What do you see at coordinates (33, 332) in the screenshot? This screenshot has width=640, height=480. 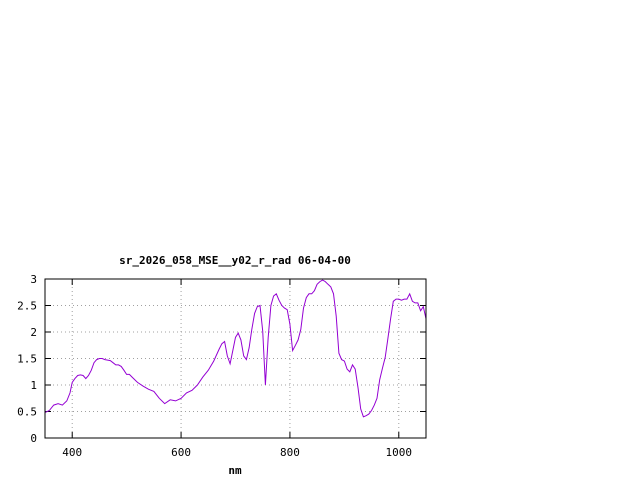 I see `y-tick-label: 2` at bounding box center [33, 332].